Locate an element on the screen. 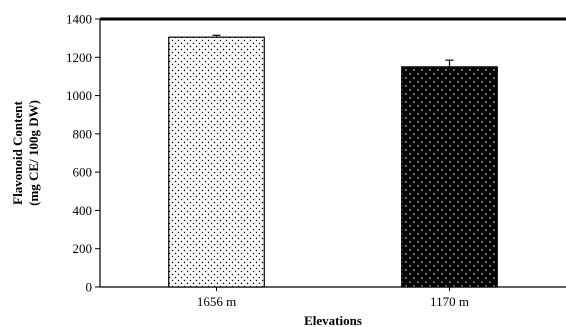 This screenshot has width=566, height=327. y-tick-label: 1200 is located at coordinates (79, 57).